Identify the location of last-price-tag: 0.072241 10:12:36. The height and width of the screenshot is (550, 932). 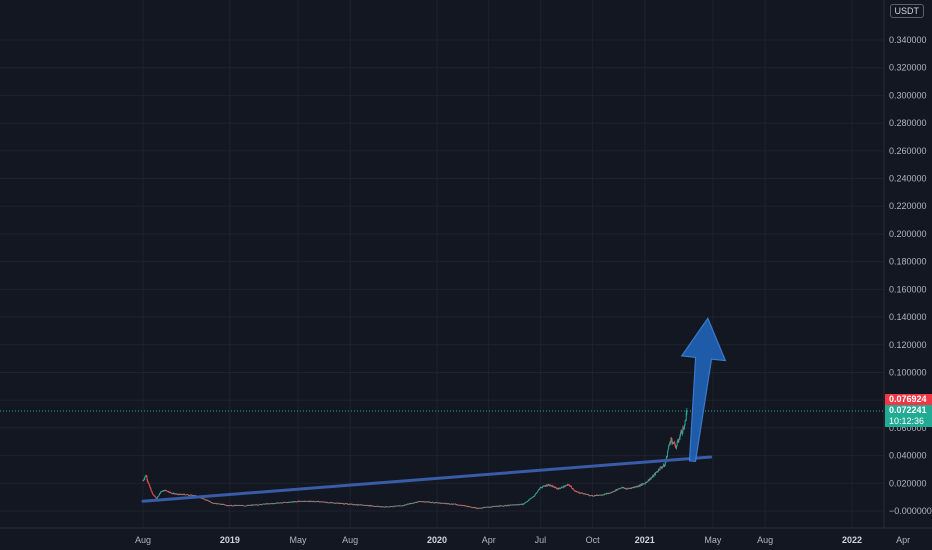
(908, 416).